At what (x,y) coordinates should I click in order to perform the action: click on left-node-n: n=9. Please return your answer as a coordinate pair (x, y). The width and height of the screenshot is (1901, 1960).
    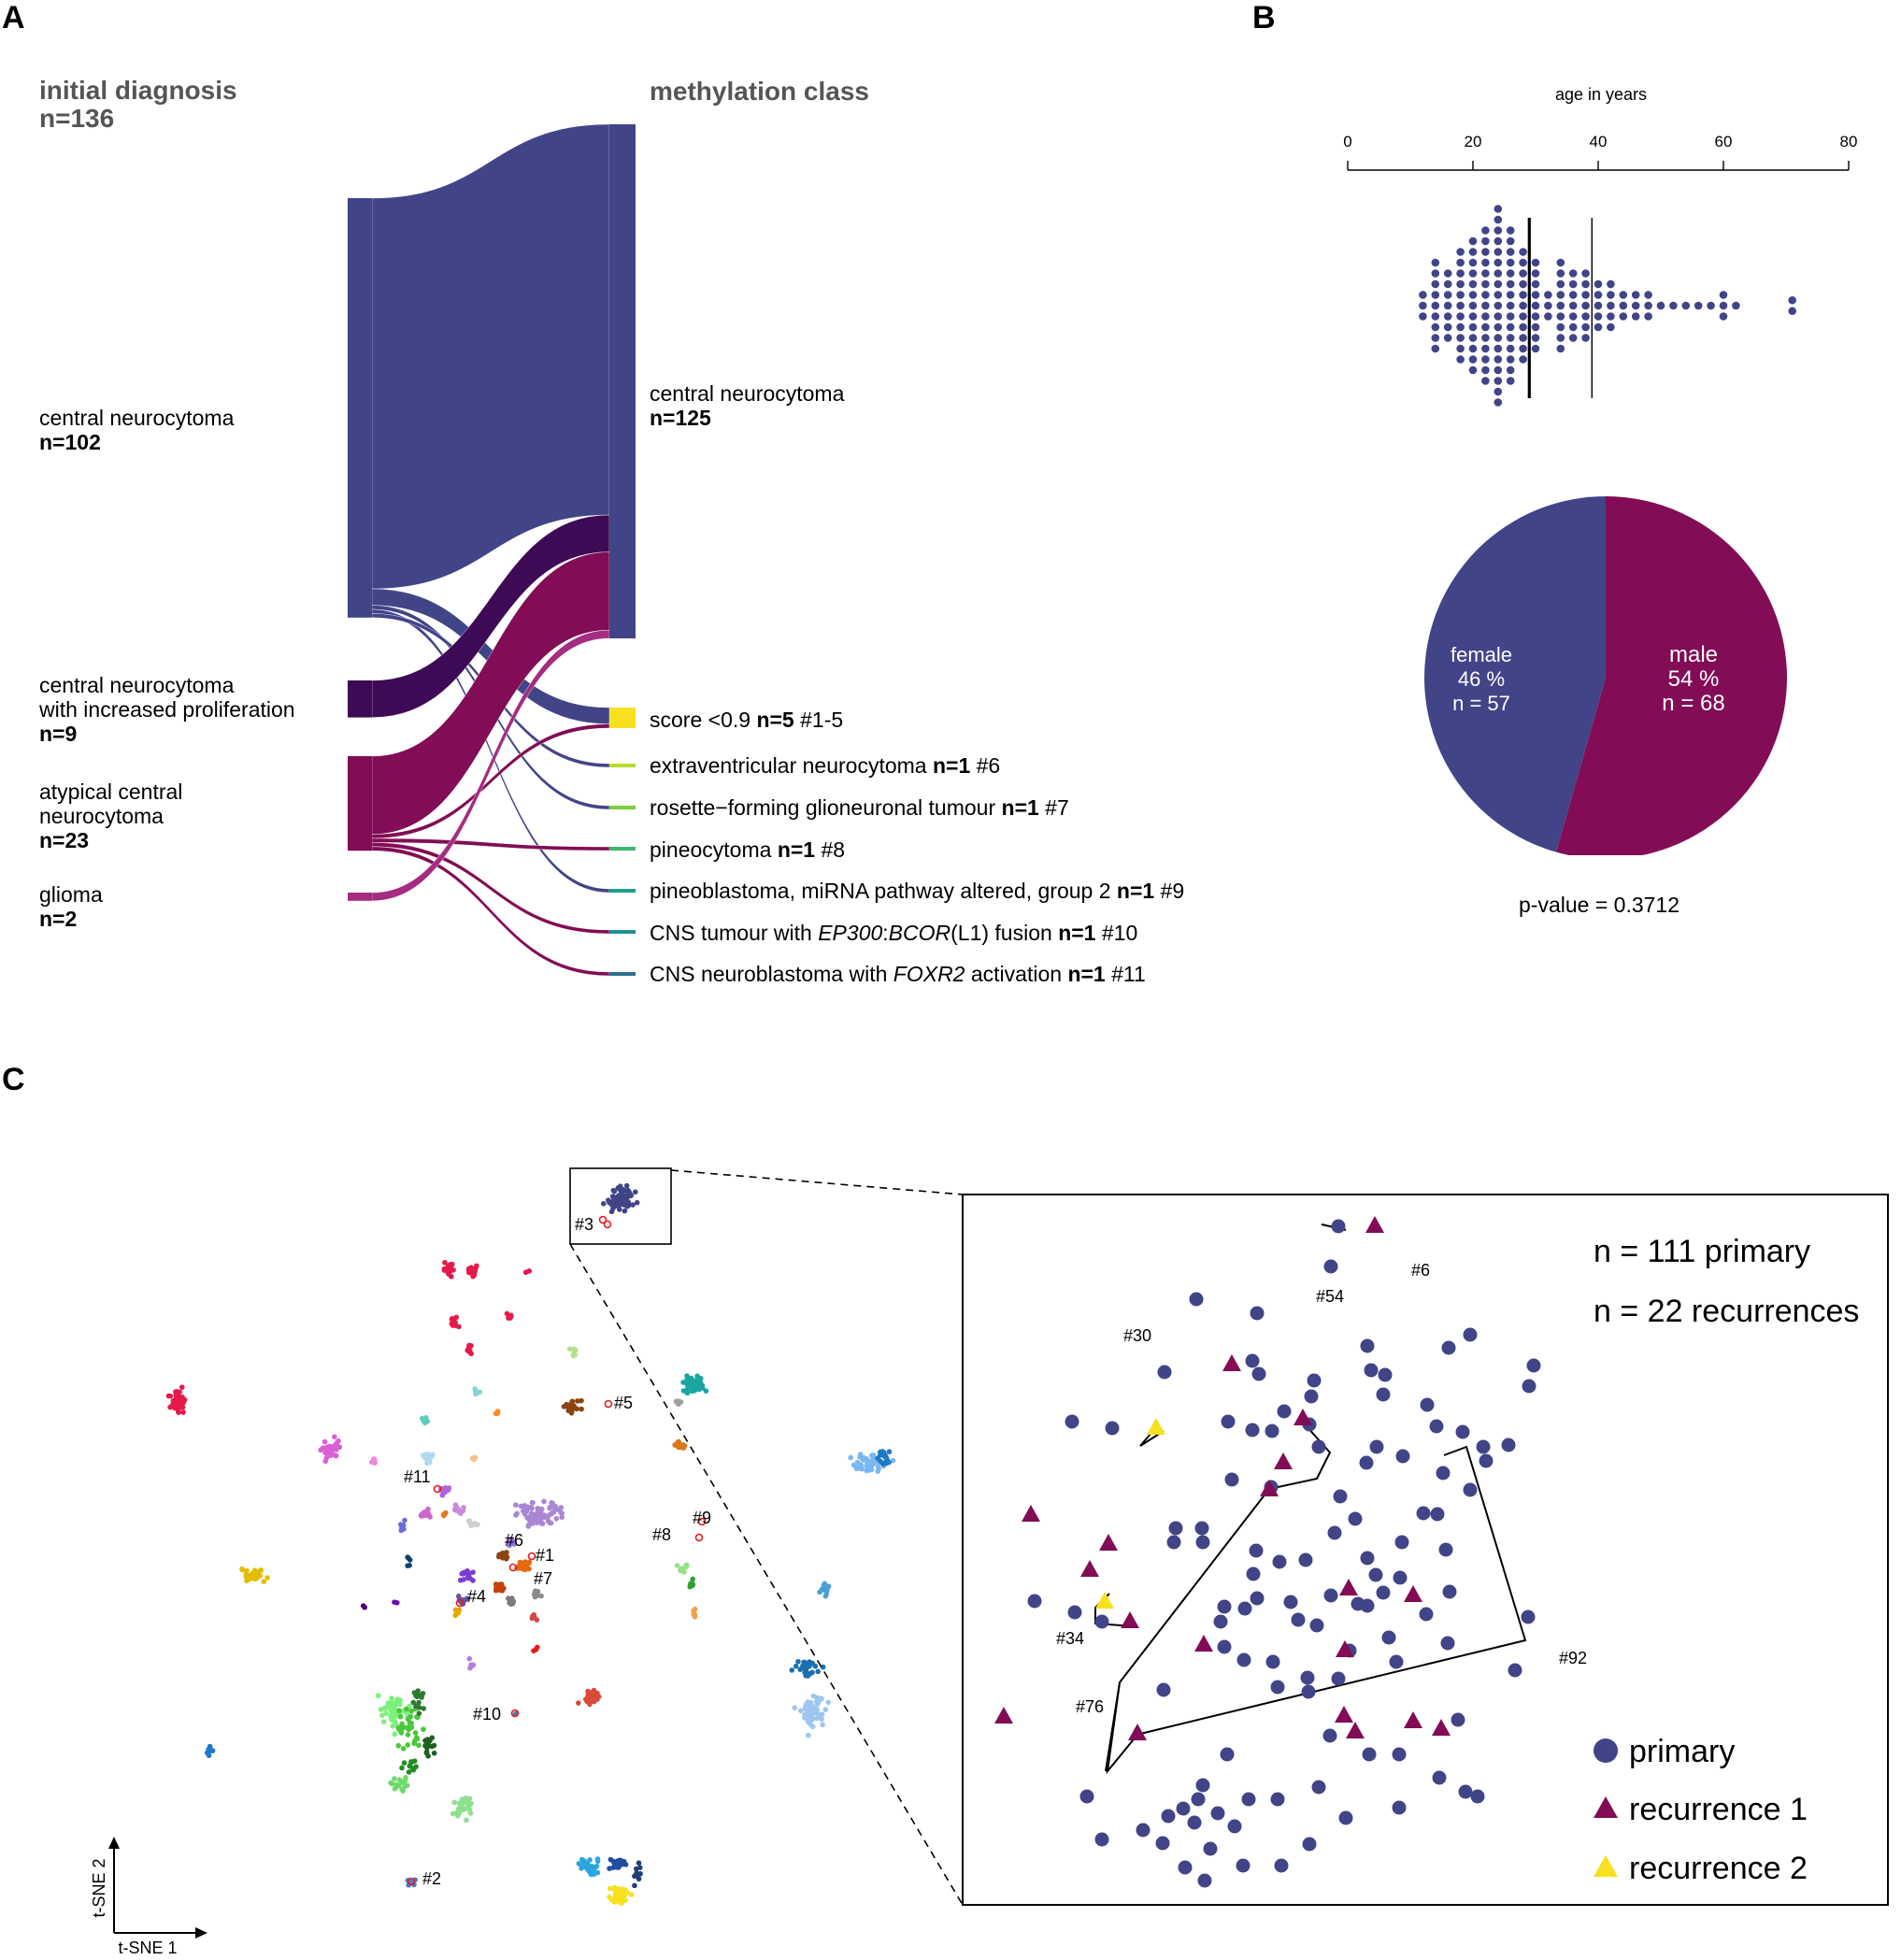
    Looking at the image, I should click on (58, 734).